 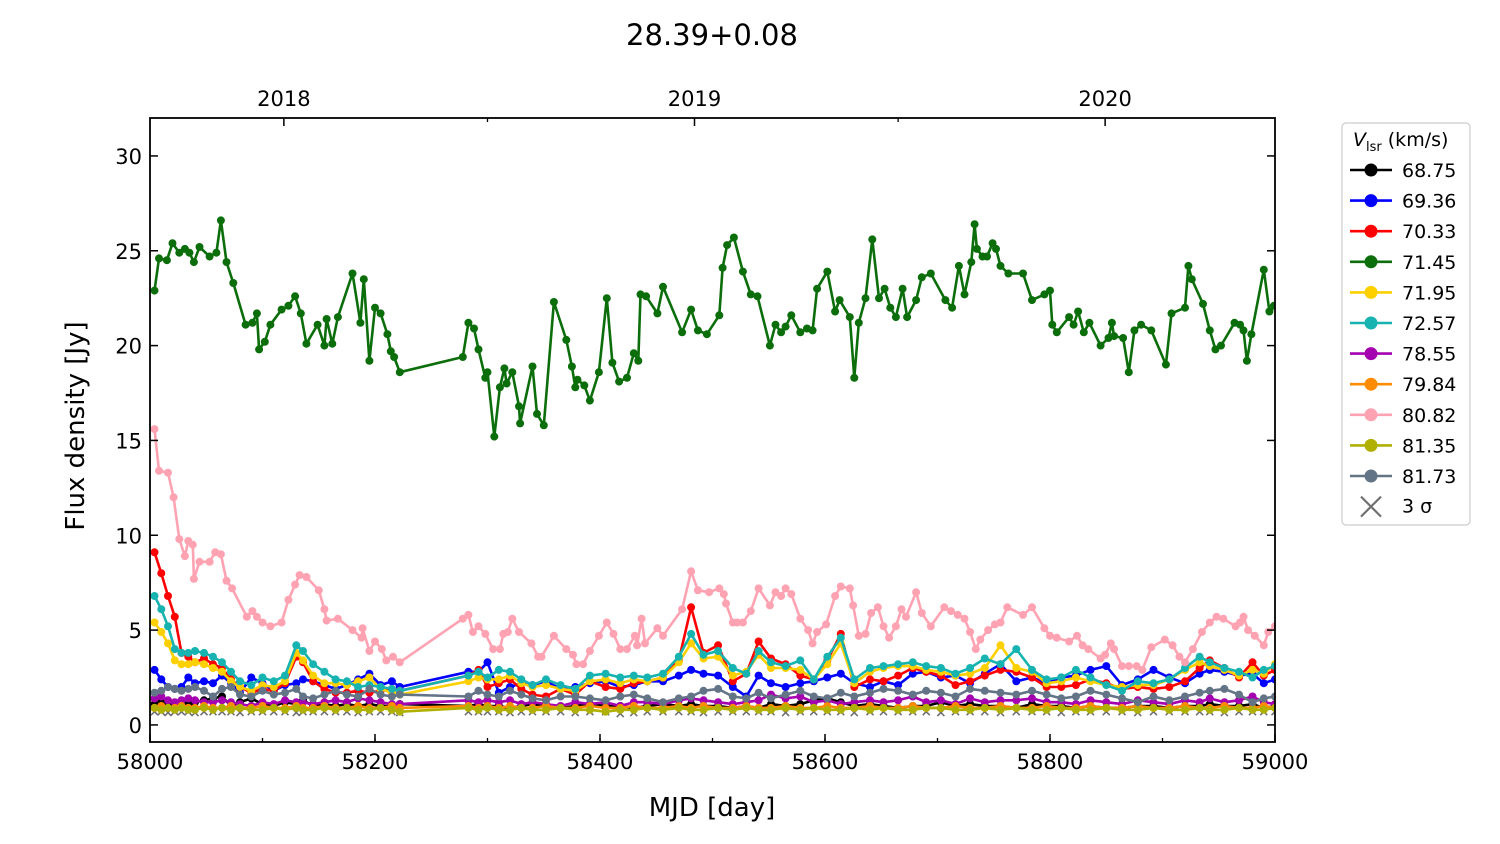 I want to click on y-tick-label: 30, so click(x=128, y=157).